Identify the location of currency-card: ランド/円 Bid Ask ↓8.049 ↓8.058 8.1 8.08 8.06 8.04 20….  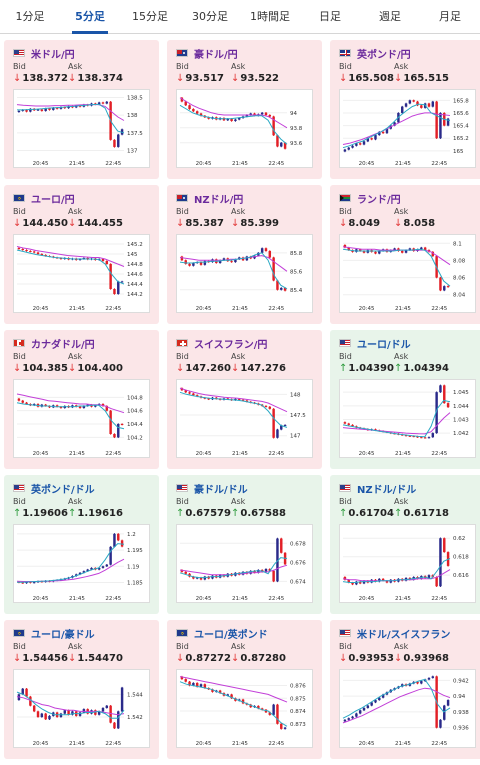
(405, 254).